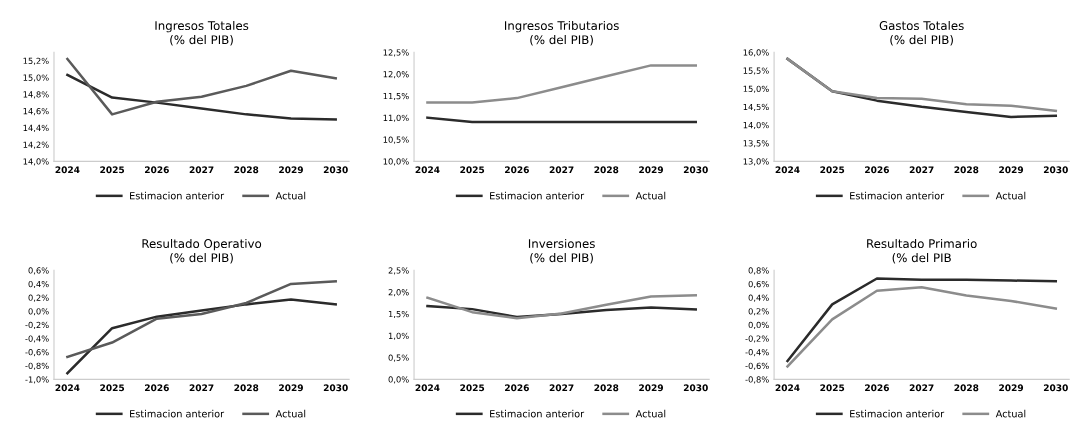  What do you see at coordinates (202, 251) in the screenshot?
I see `chart-title: Resultado Operativo (% del PIB)` at bounding box center [202, 251].